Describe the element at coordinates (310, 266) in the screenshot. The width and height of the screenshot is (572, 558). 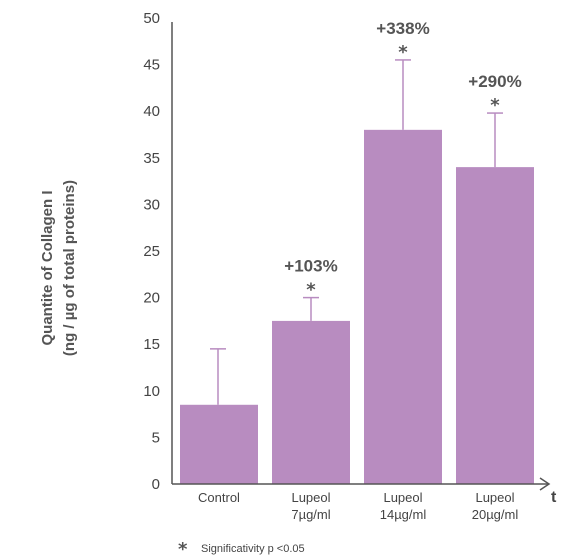
I see `percent-increase-label: +103%` at that location.